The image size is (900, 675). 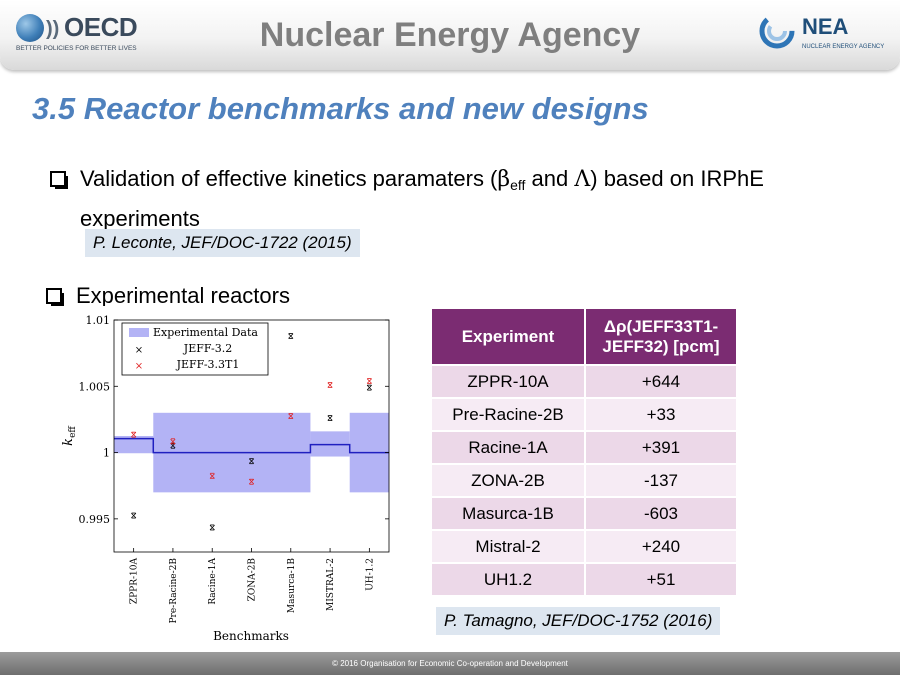 I want to click on legend-label-jeff33t1: JEFF-3.3T1, so click(x=208, y=364).